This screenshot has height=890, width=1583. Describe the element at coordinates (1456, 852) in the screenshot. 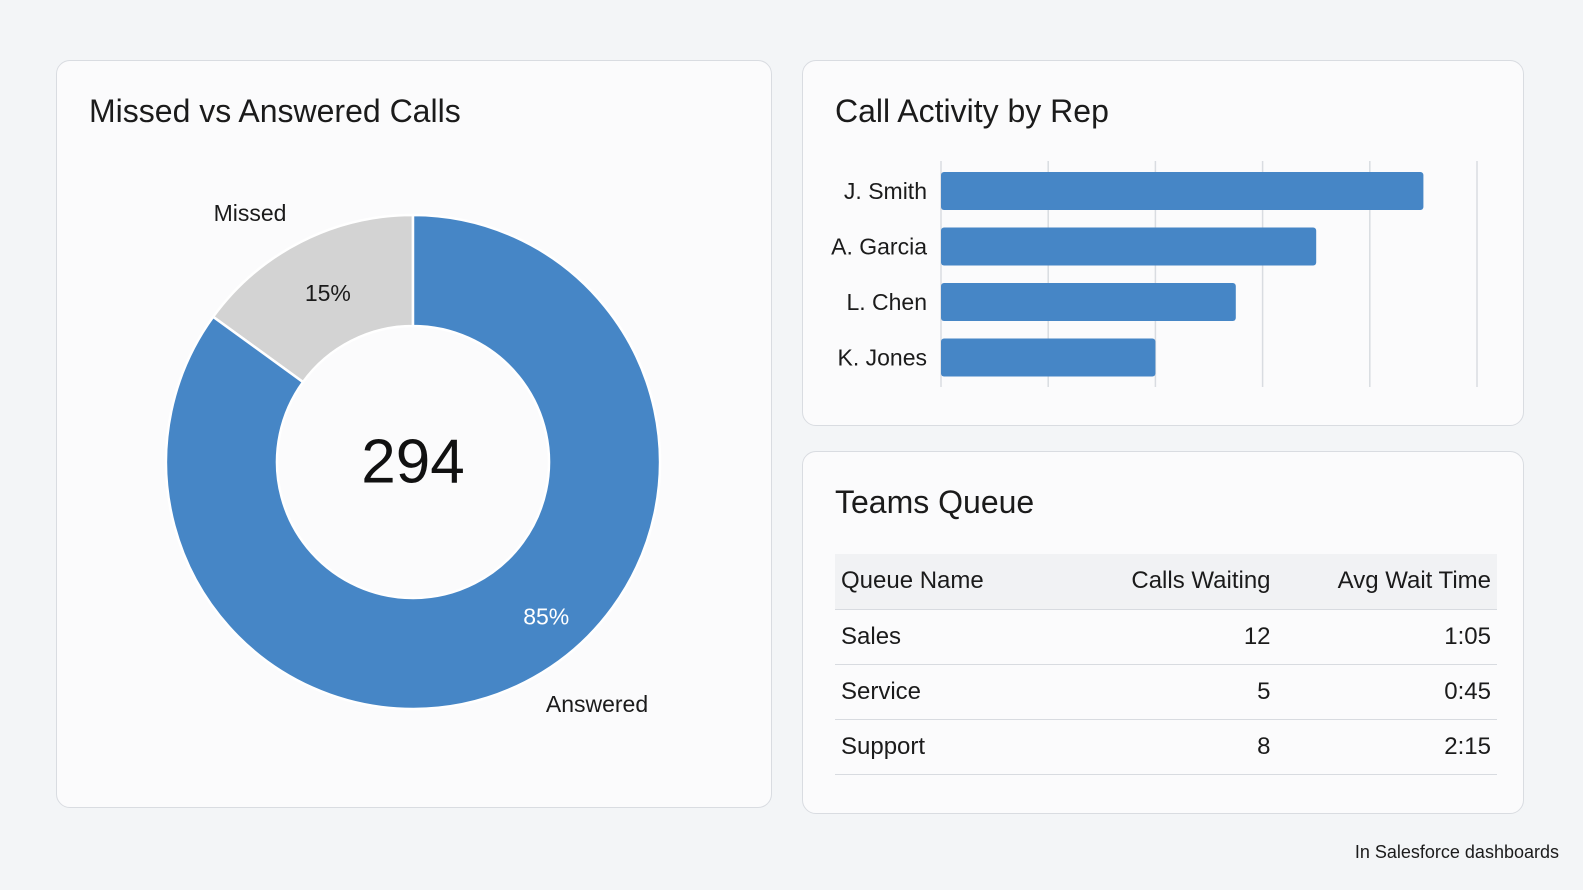

I see `footer-caption: In Salesforce dashboards` at that location.